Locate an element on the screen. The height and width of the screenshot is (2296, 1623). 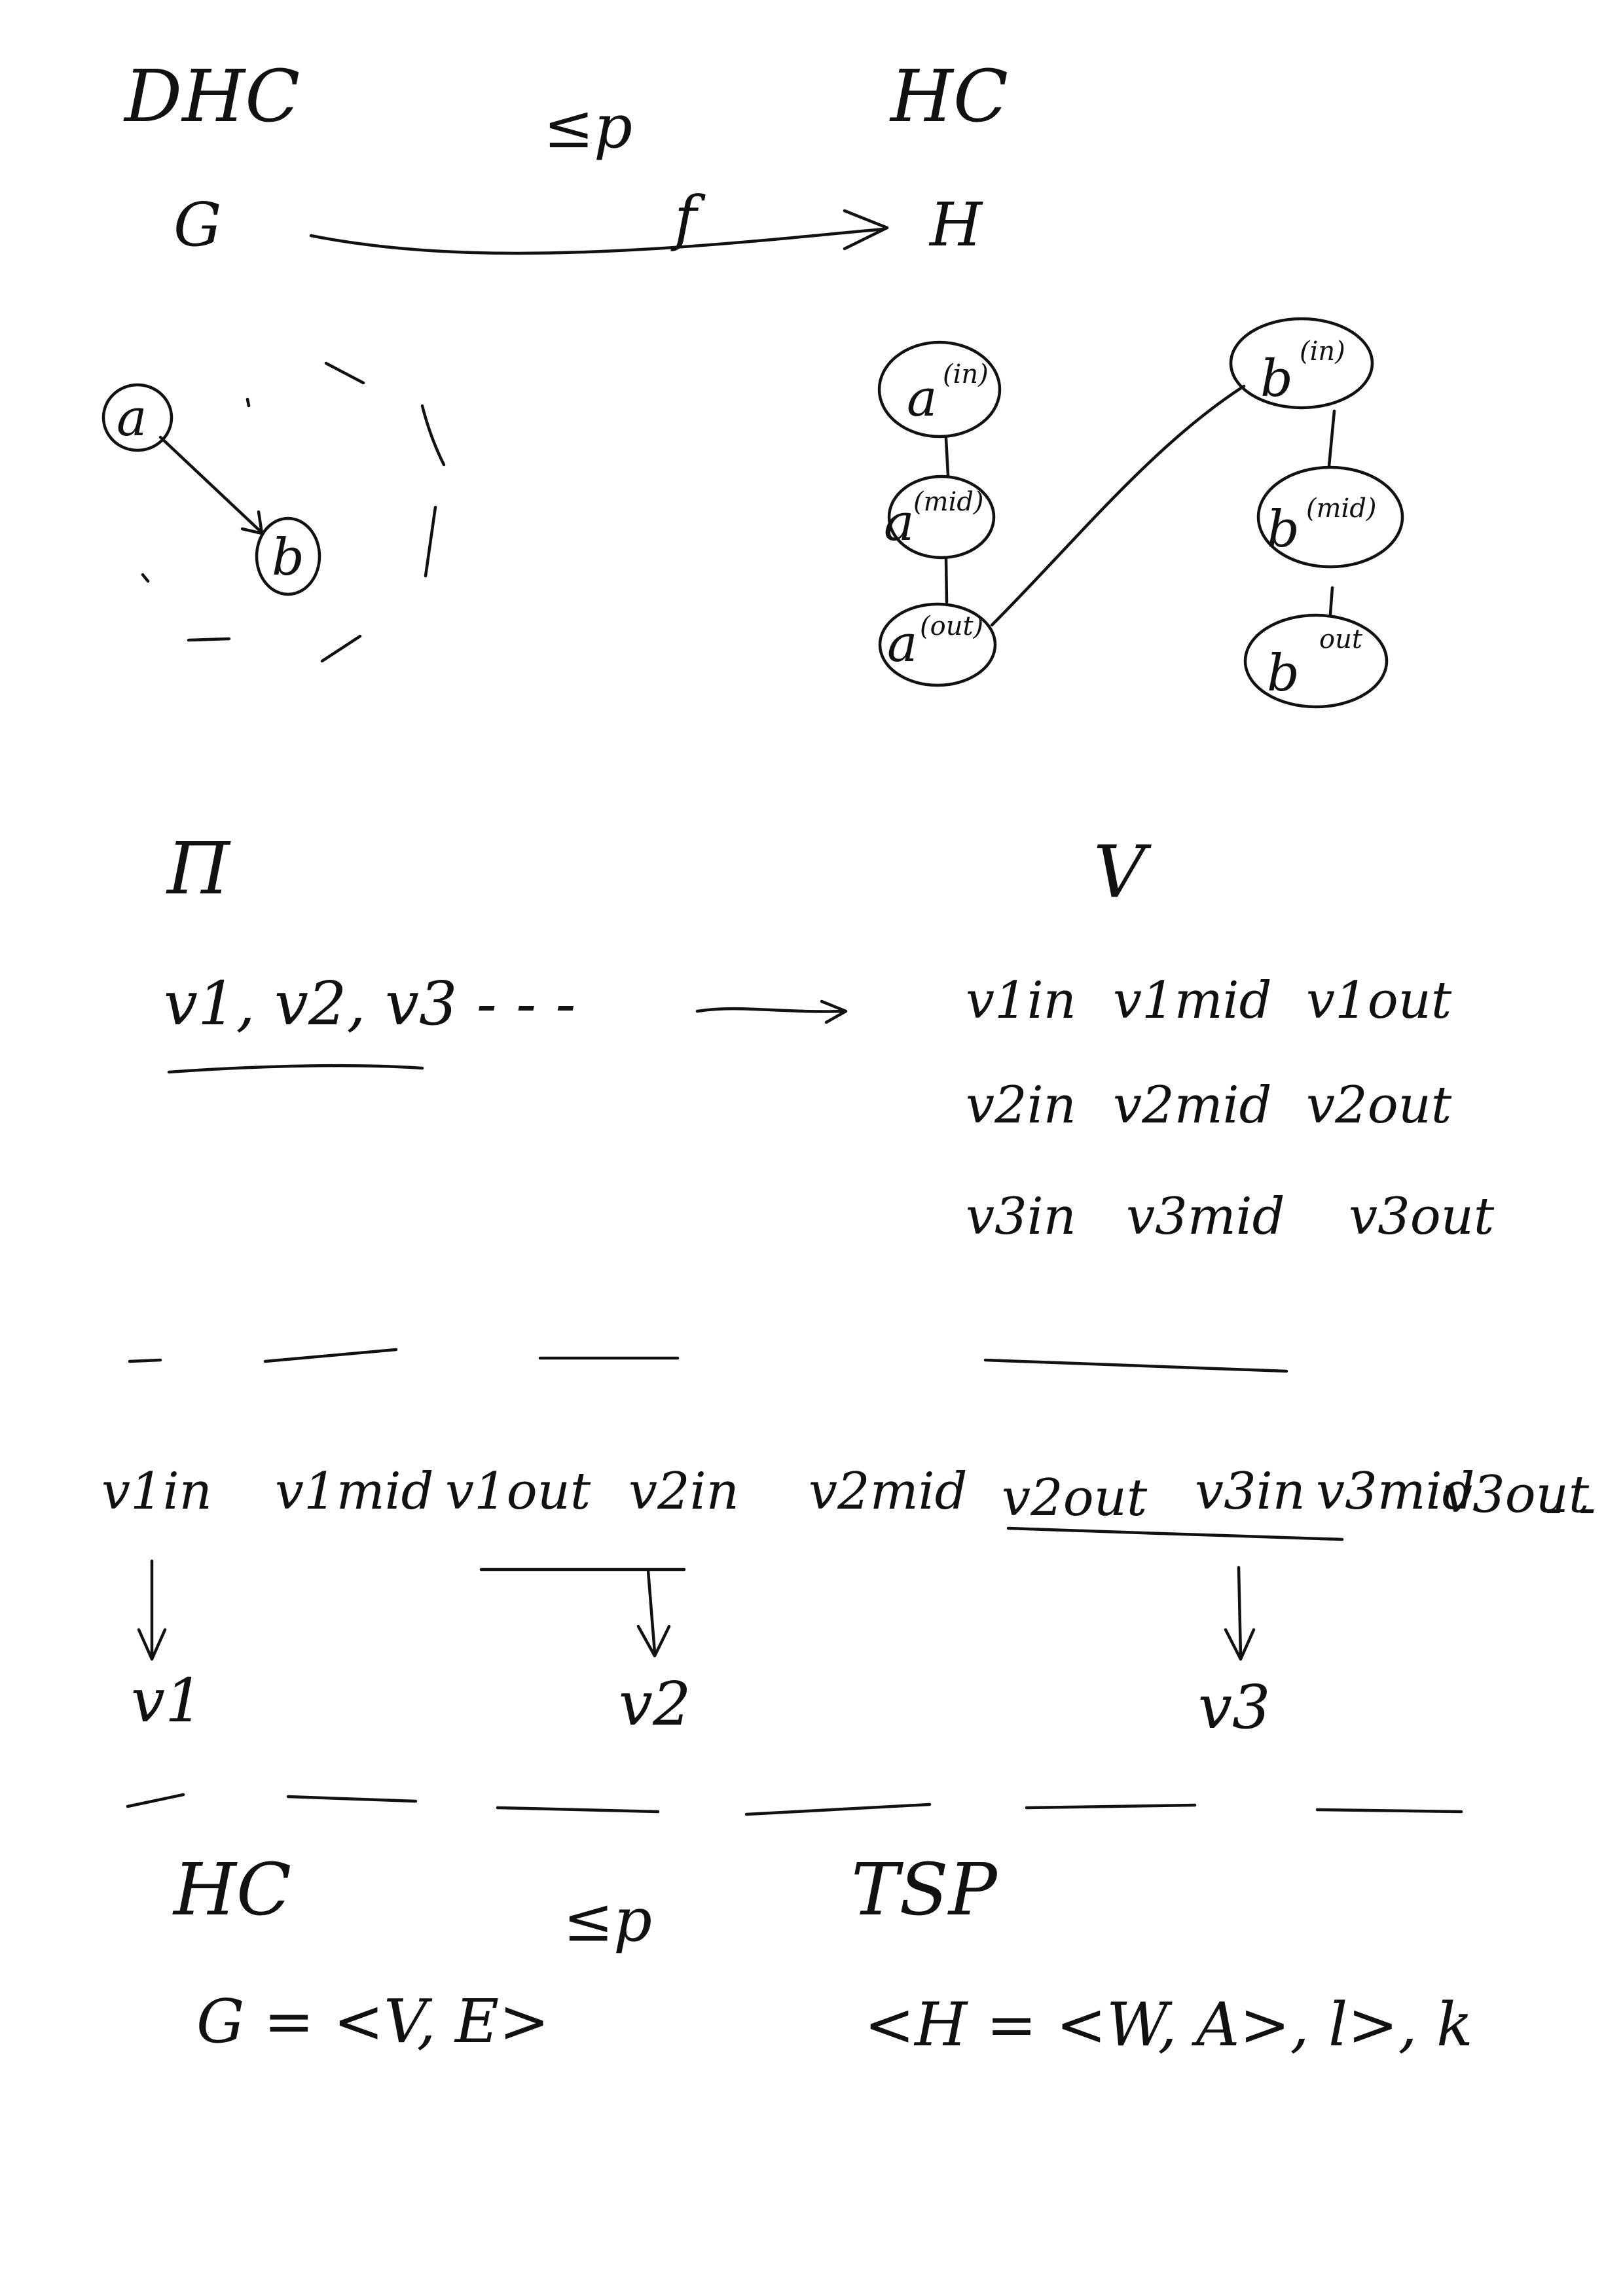
seq-v2-mid: v2mid is located at coordinates (888, 1491).